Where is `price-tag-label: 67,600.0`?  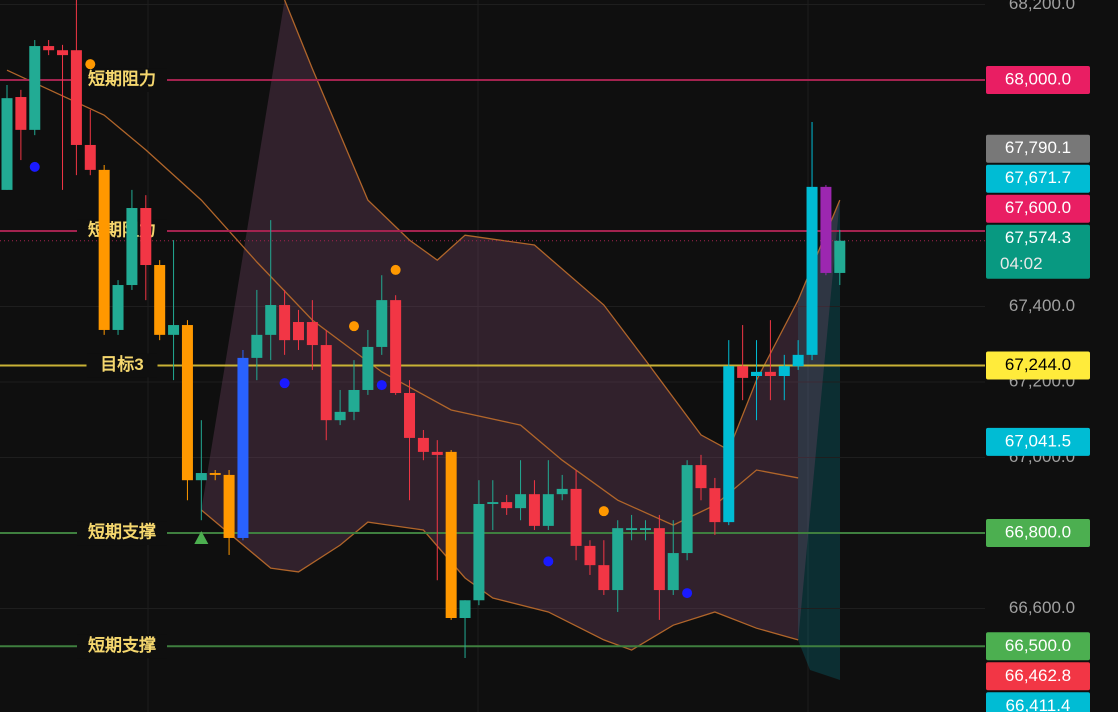 price-tag-label: 67,600.0 is located at coordinates (1038, 207).